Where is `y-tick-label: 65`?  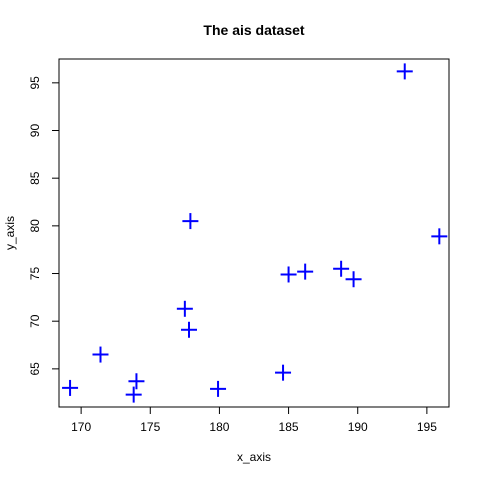 y-tick-label: 65 is located at coordinates (35, 369).